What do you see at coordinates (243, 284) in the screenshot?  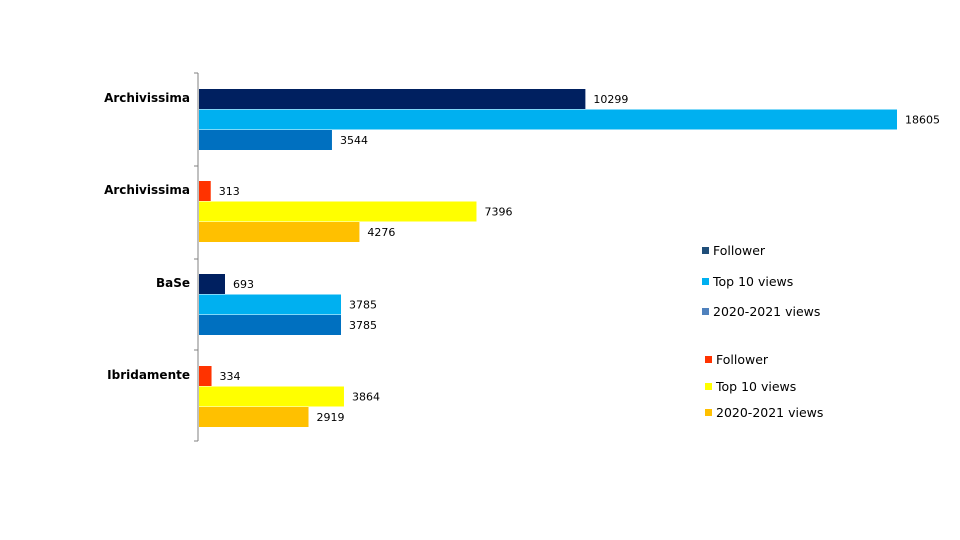 I see `data-label: 693` at bounding box center [243, 284].